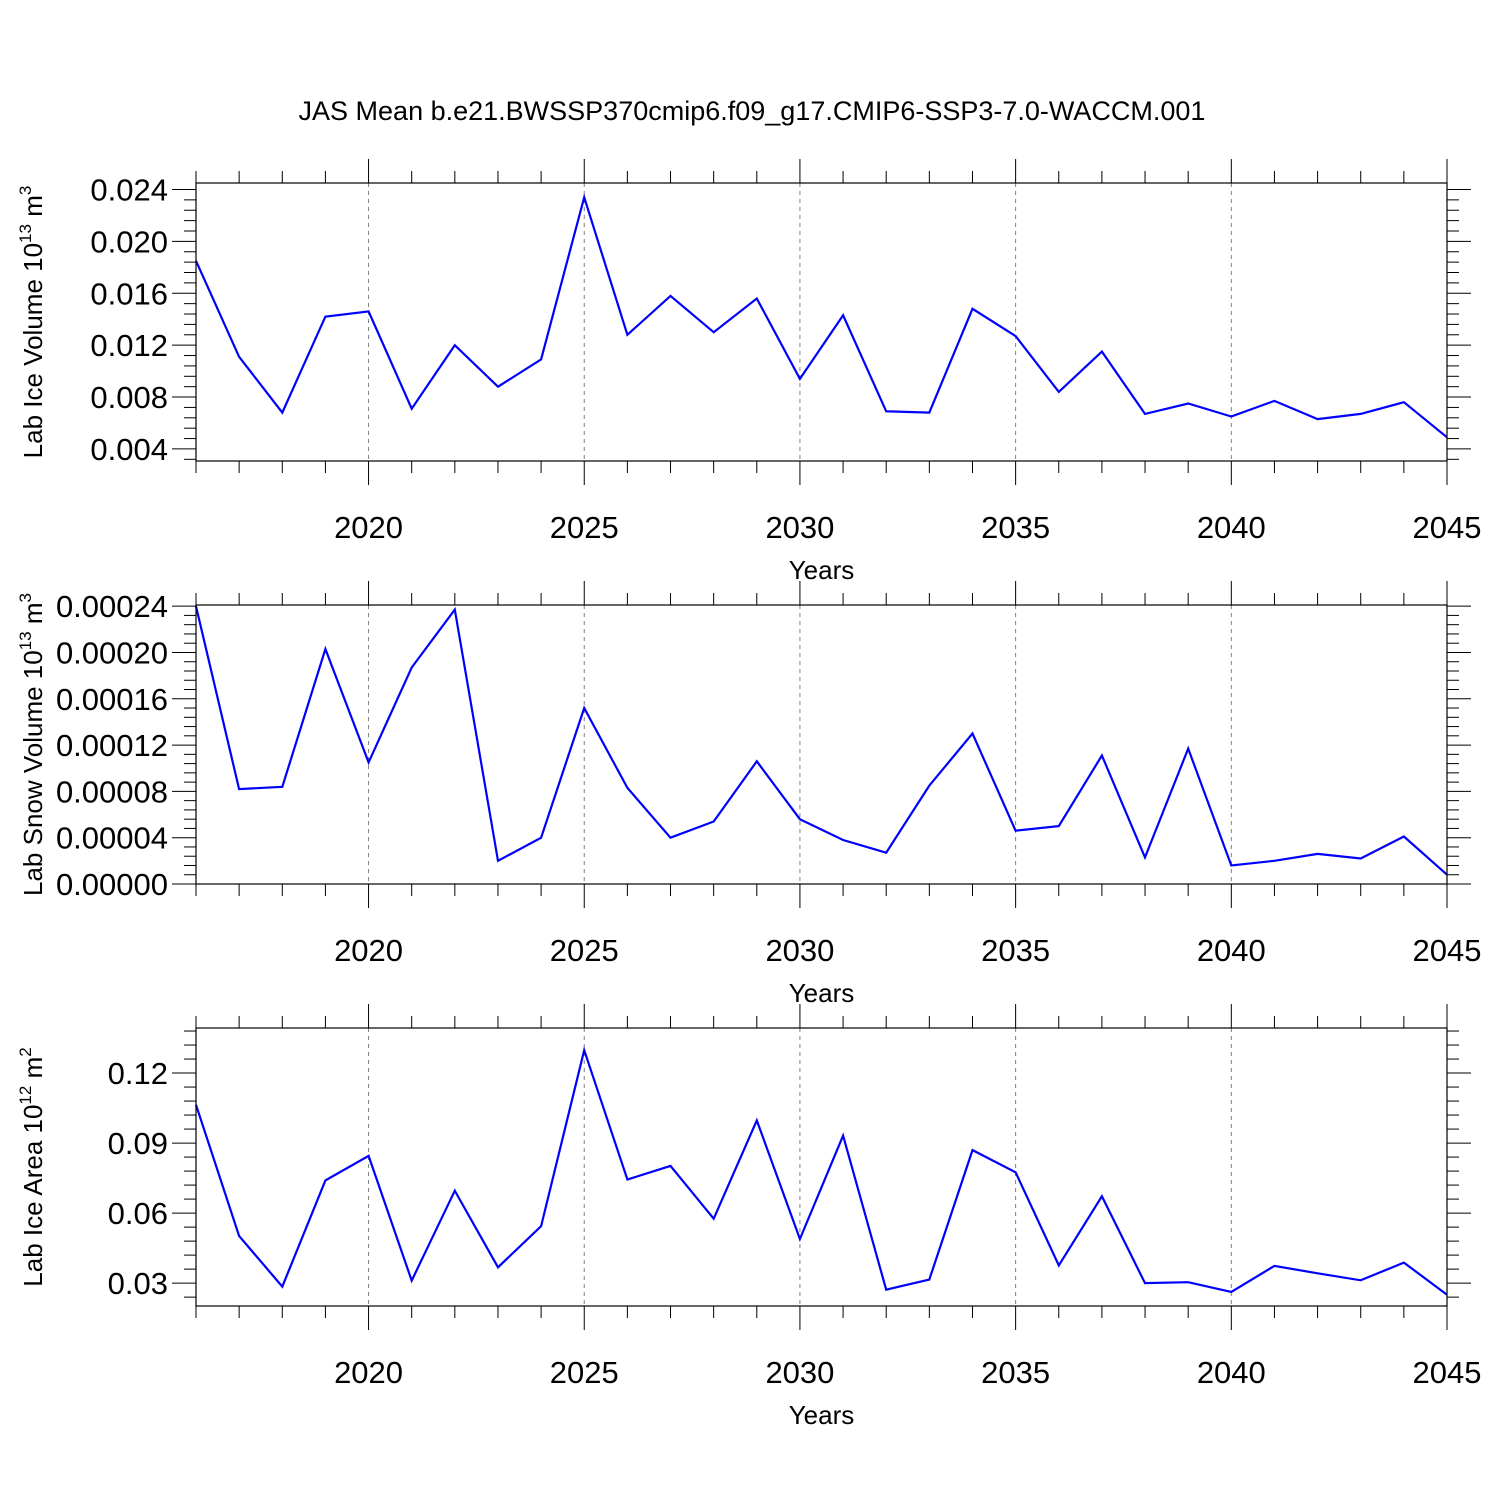  What do you see at coordinates (129, 293) in the screenshot?
I see `y-tick-label: 0.016` at bounding box center [129, 293].